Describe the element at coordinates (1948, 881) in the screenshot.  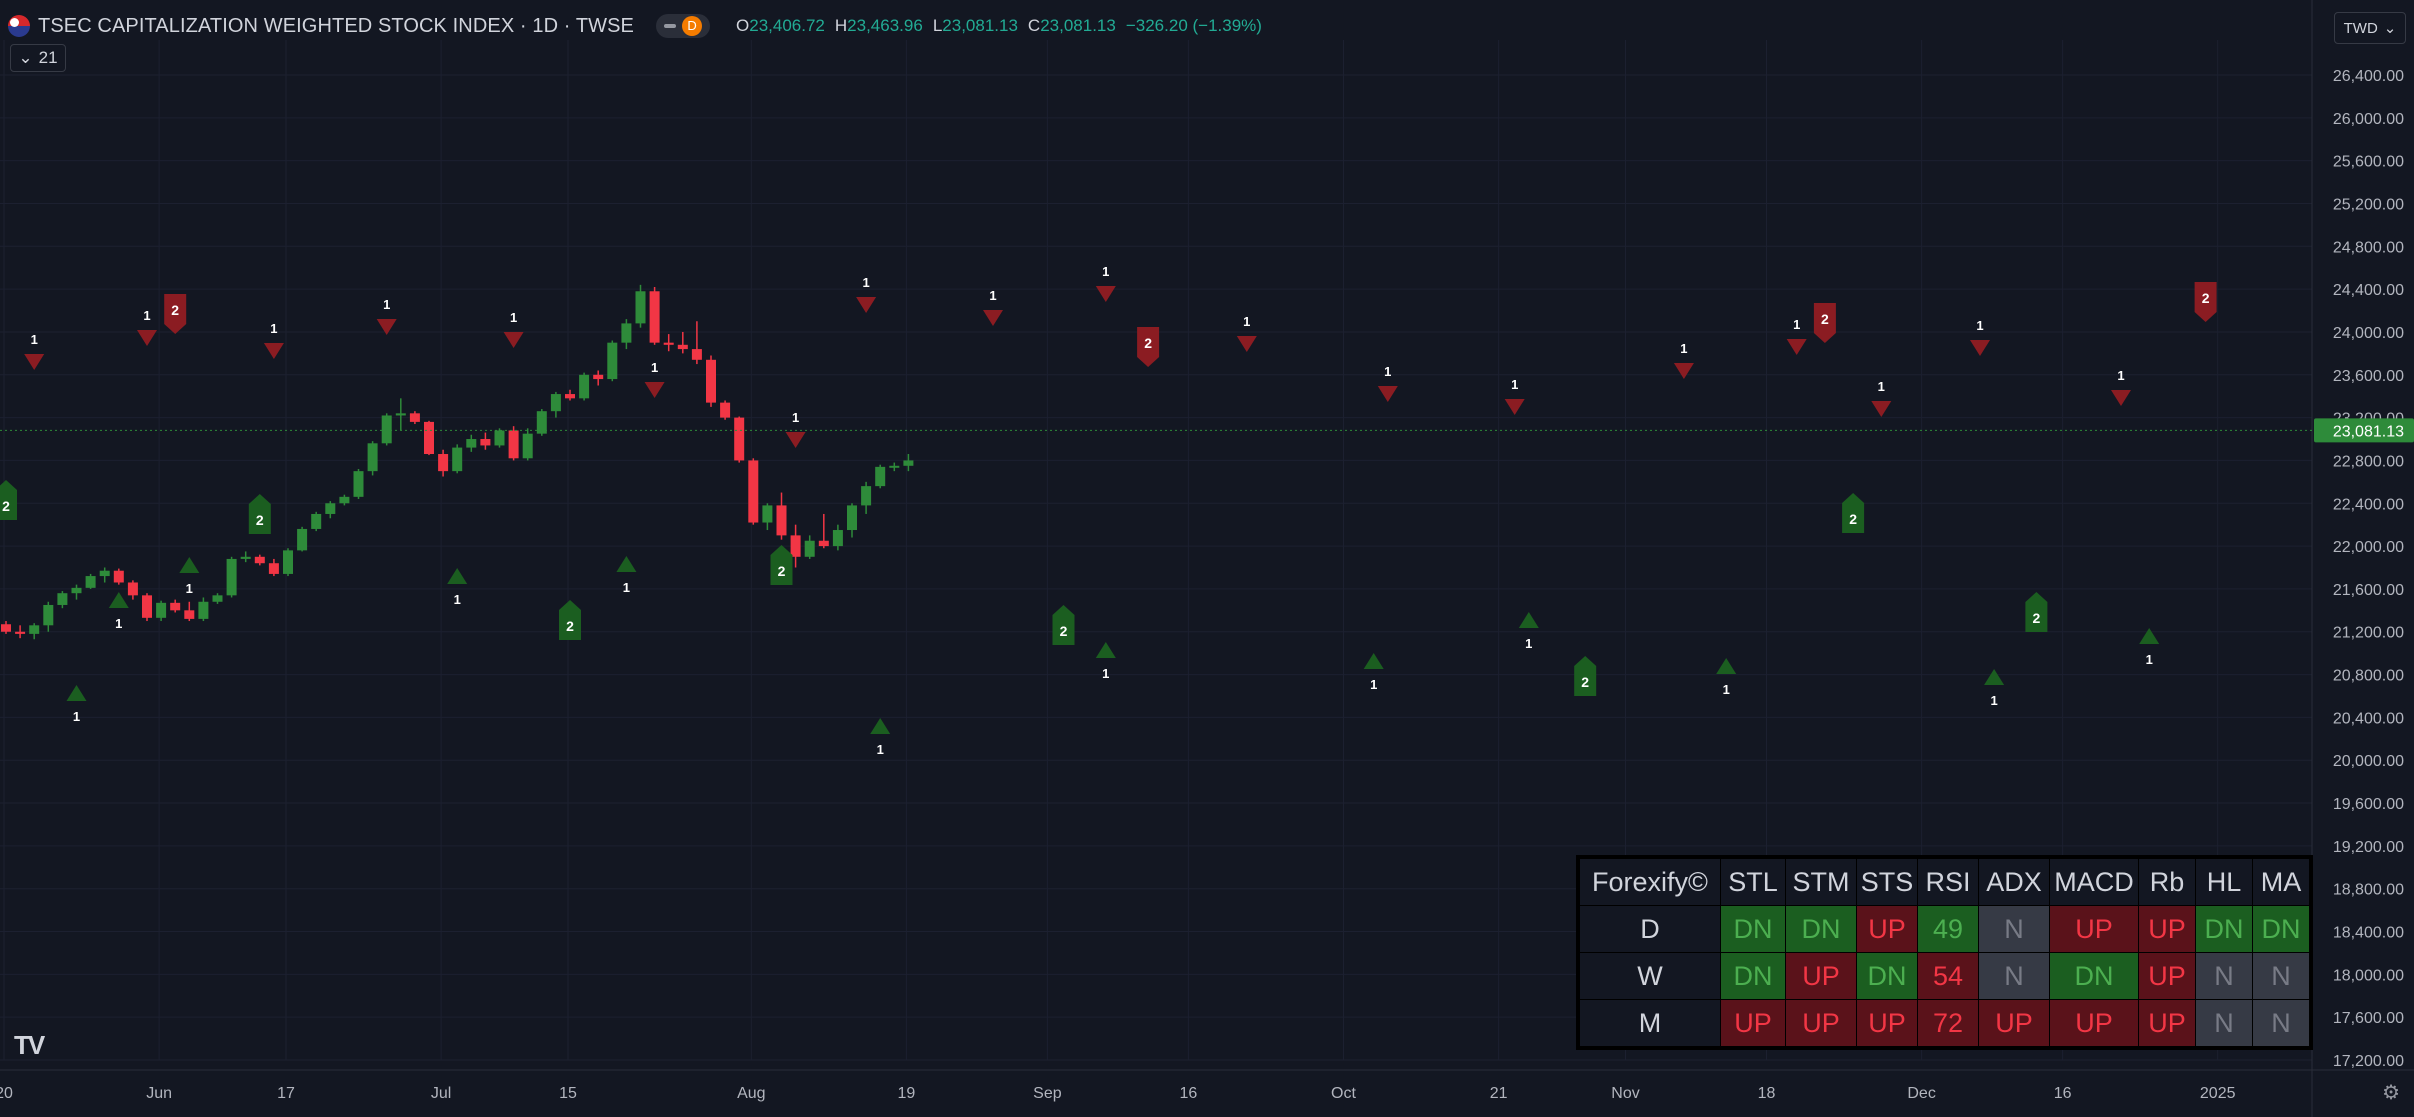
I see `col-header: RSI` at that location.